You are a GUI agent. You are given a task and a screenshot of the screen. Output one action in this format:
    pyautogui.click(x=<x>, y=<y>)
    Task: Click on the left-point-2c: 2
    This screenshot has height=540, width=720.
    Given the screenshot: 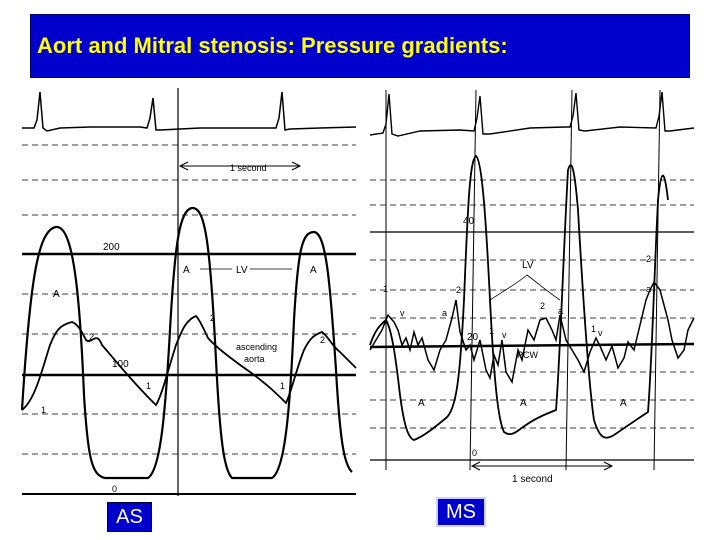 What is the action you would take?
    pyautogui.click(x=322, y=340)
    